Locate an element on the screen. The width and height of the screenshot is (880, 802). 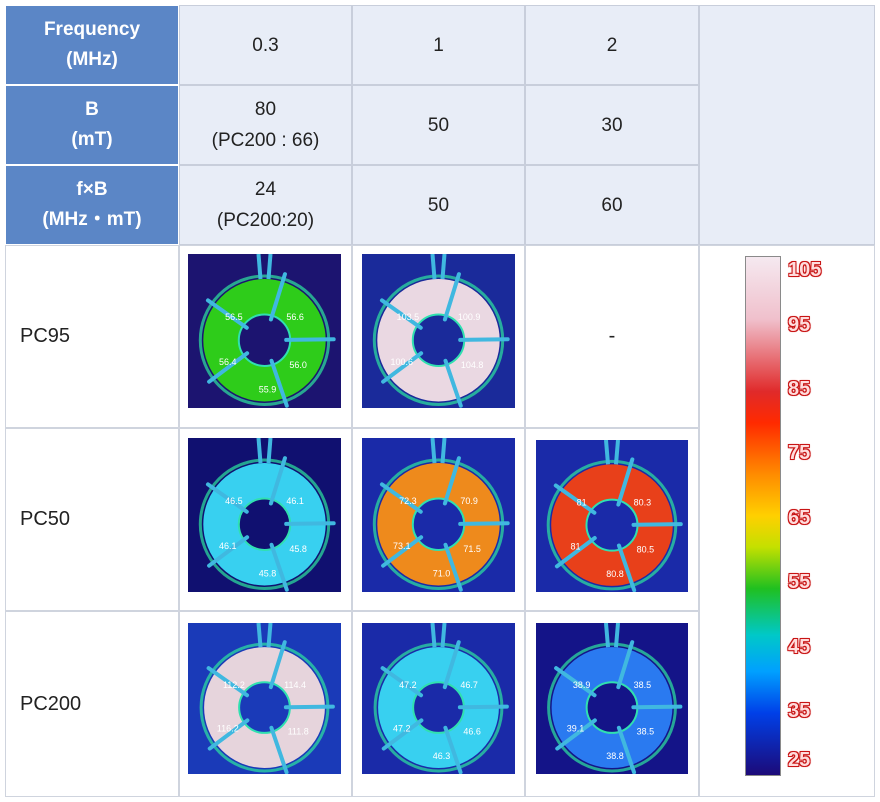
row-label-pc50: PC50 is located at coordinates (92, 519).